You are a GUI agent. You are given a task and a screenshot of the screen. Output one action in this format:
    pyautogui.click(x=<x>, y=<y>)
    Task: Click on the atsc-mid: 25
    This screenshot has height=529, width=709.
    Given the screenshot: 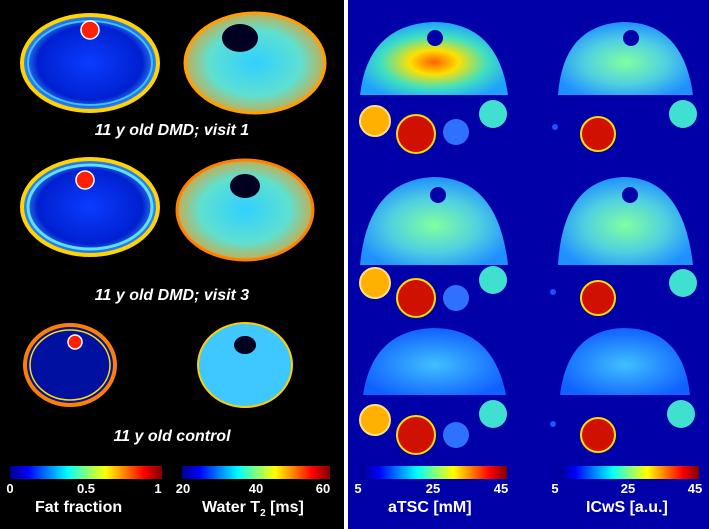 What is the action you would take?
    pyautogui.click(x=433, y=488)
    